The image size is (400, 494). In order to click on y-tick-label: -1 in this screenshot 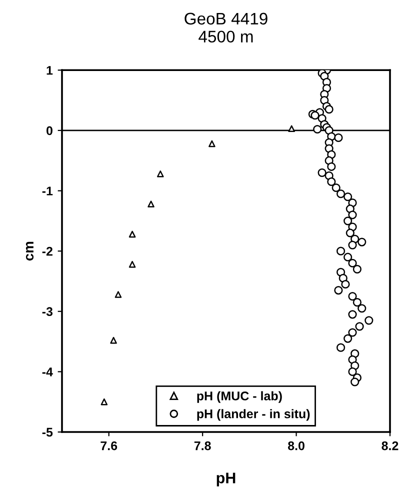, I will do `click(47, 191)`.